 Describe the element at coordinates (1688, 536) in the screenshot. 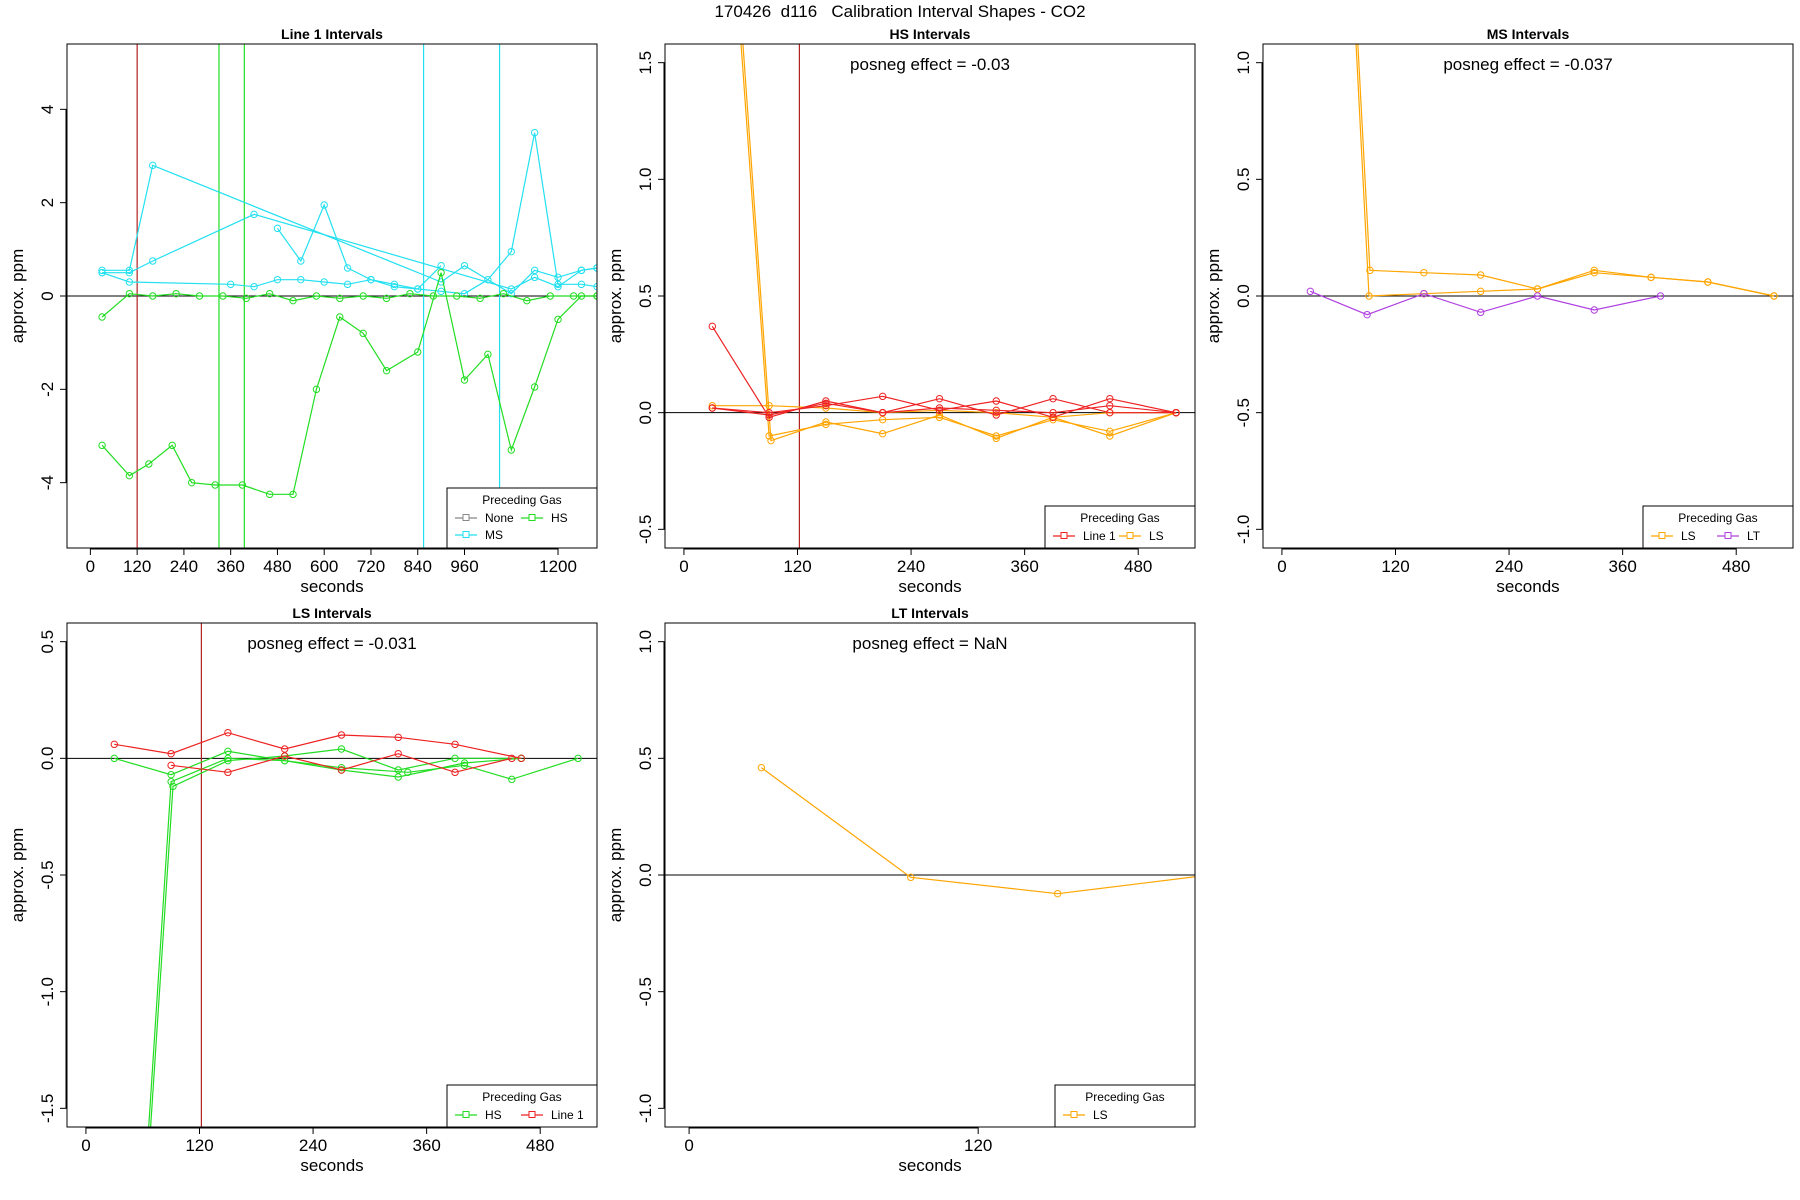

I see `legend-entry-label: LS` at that location.